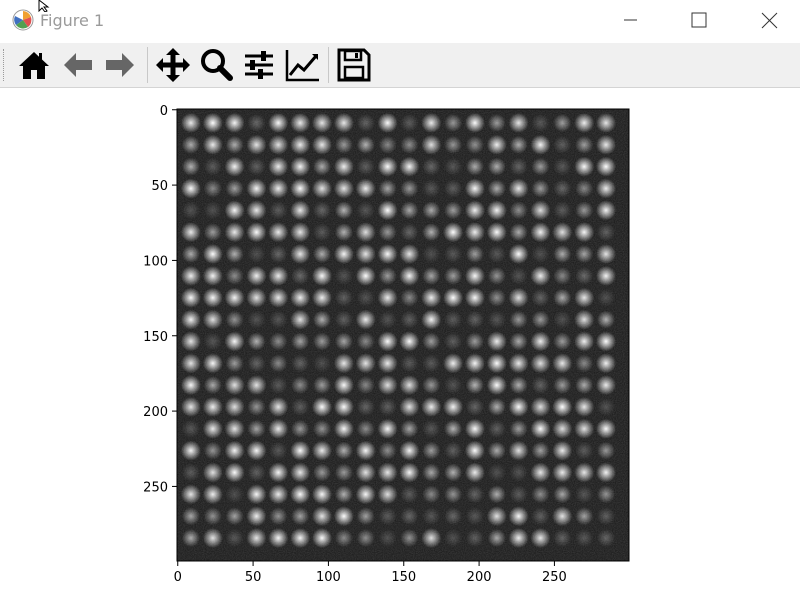 The image size is (800, 600). I want to click on mouse-cursor-icon, so click(48, 6).